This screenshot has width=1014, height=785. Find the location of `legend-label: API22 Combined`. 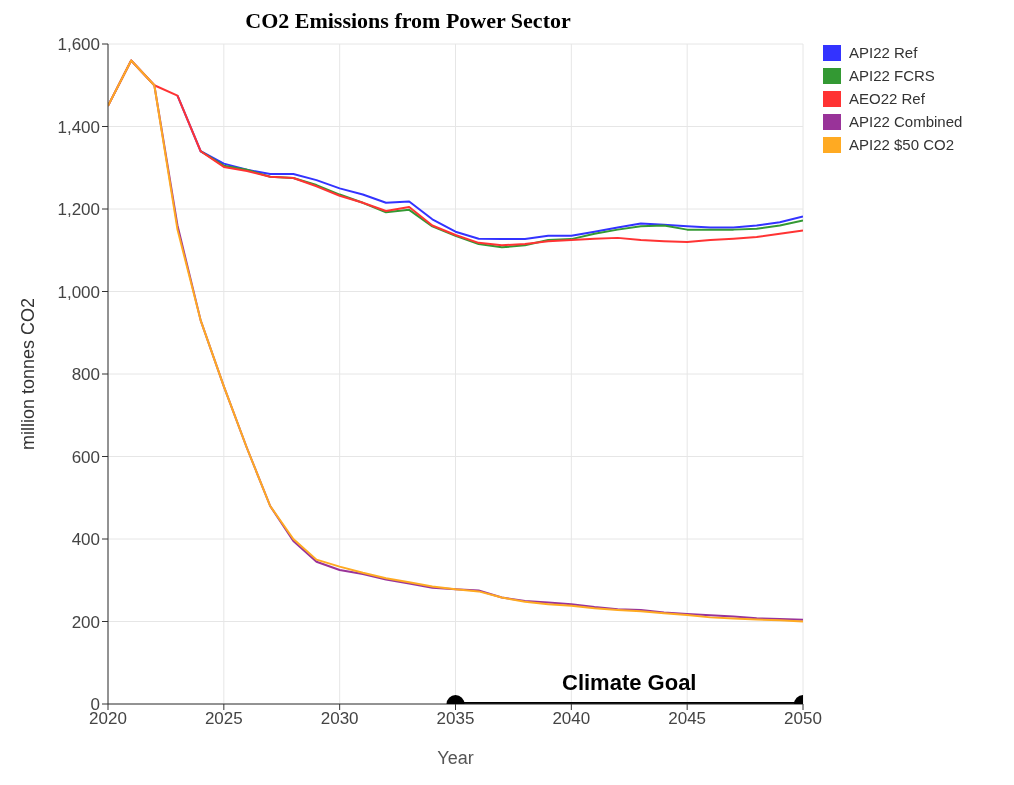

legend-label: API22 Combined is located at coordinates (906, 121).